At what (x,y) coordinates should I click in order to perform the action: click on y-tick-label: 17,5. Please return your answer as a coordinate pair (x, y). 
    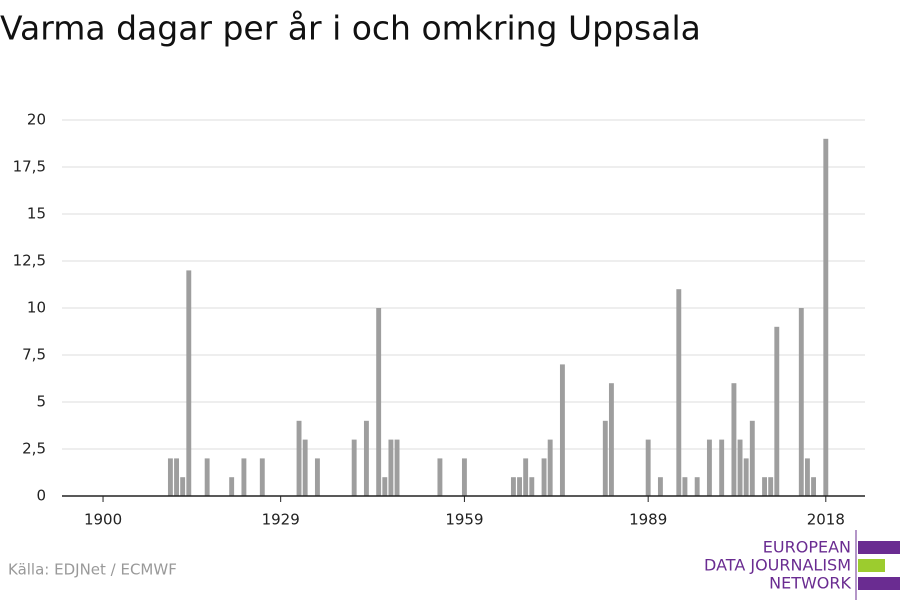
    Looking at the image, I should click on (29, 167).